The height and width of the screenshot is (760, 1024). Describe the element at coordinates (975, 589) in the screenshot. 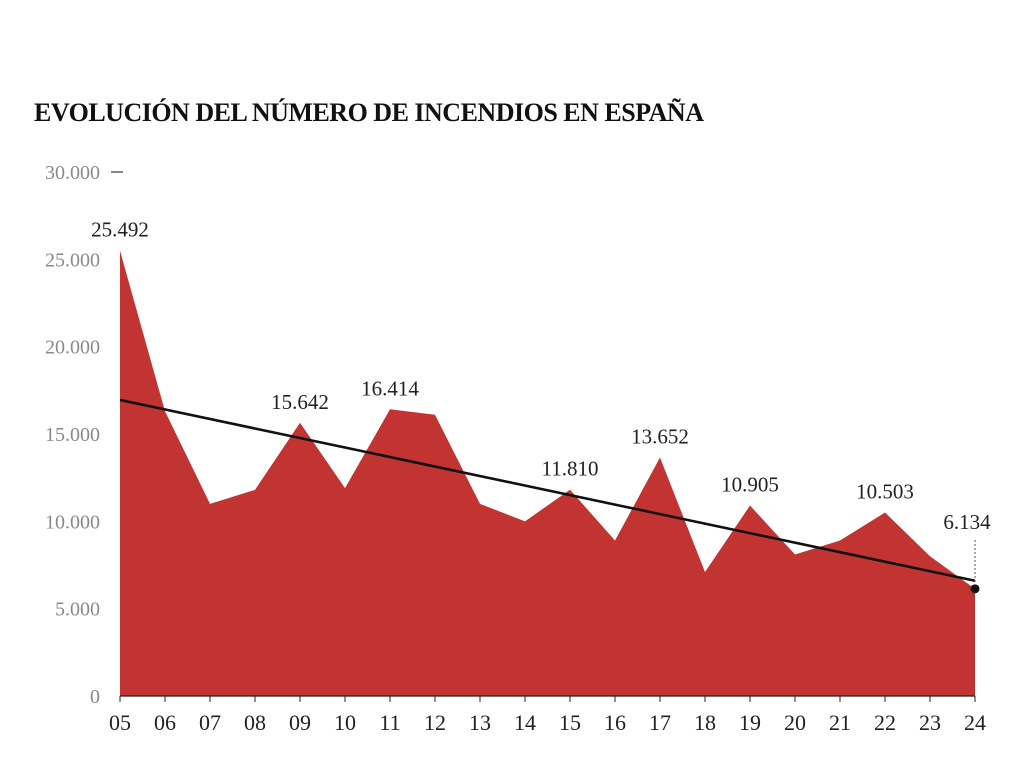

I see `last-point-marker` at that location.